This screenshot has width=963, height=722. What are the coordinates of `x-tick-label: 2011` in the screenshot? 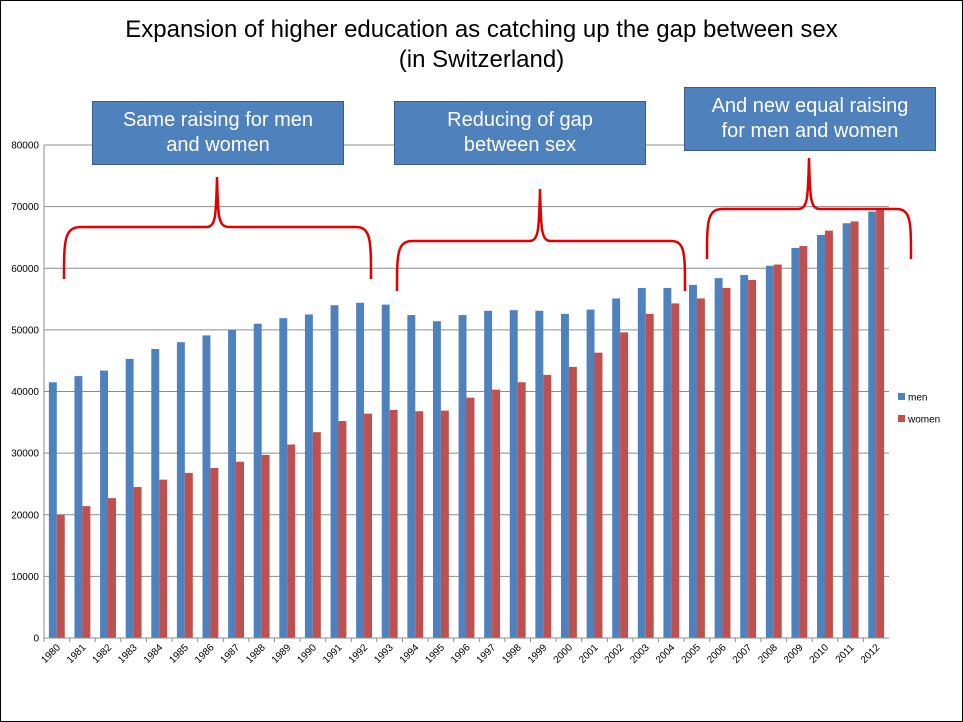 It's located at (845, 653).